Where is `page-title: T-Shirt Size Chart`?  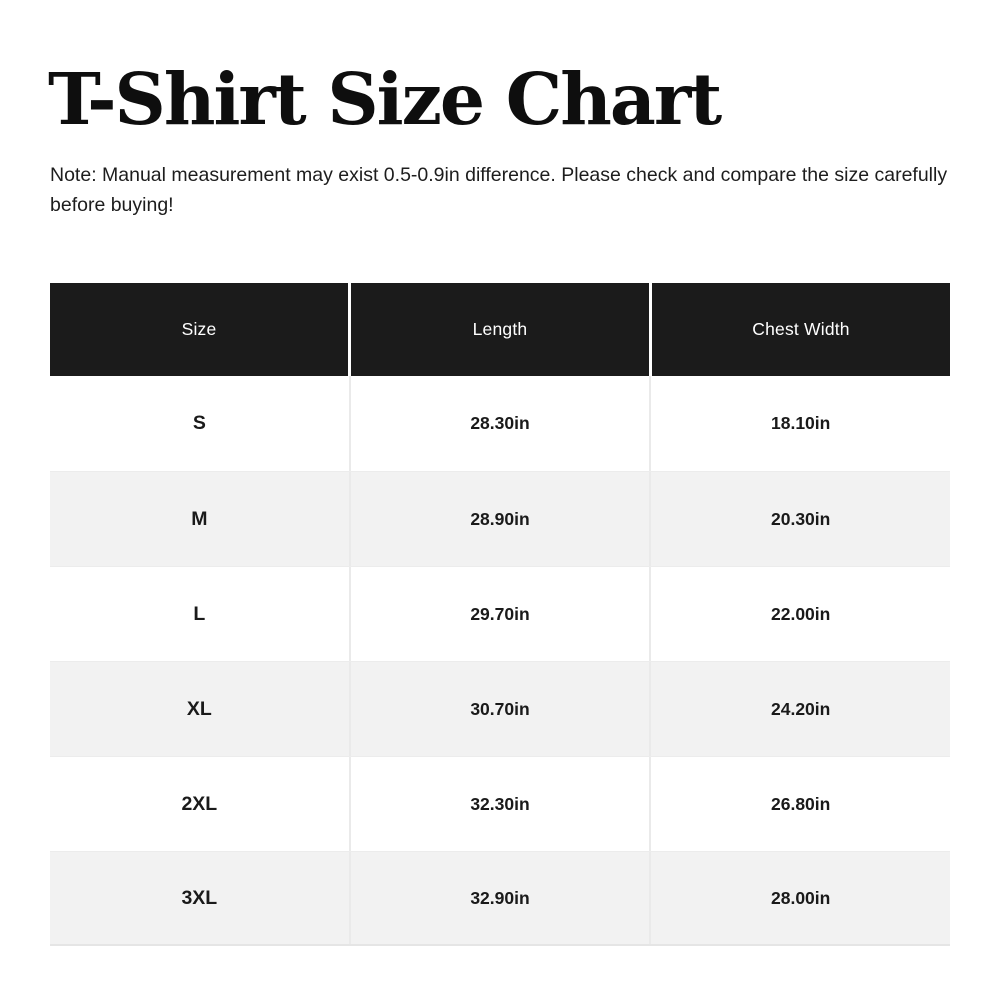
page-title: T-Shirt Size Chart is located at coordinates (385, 99).